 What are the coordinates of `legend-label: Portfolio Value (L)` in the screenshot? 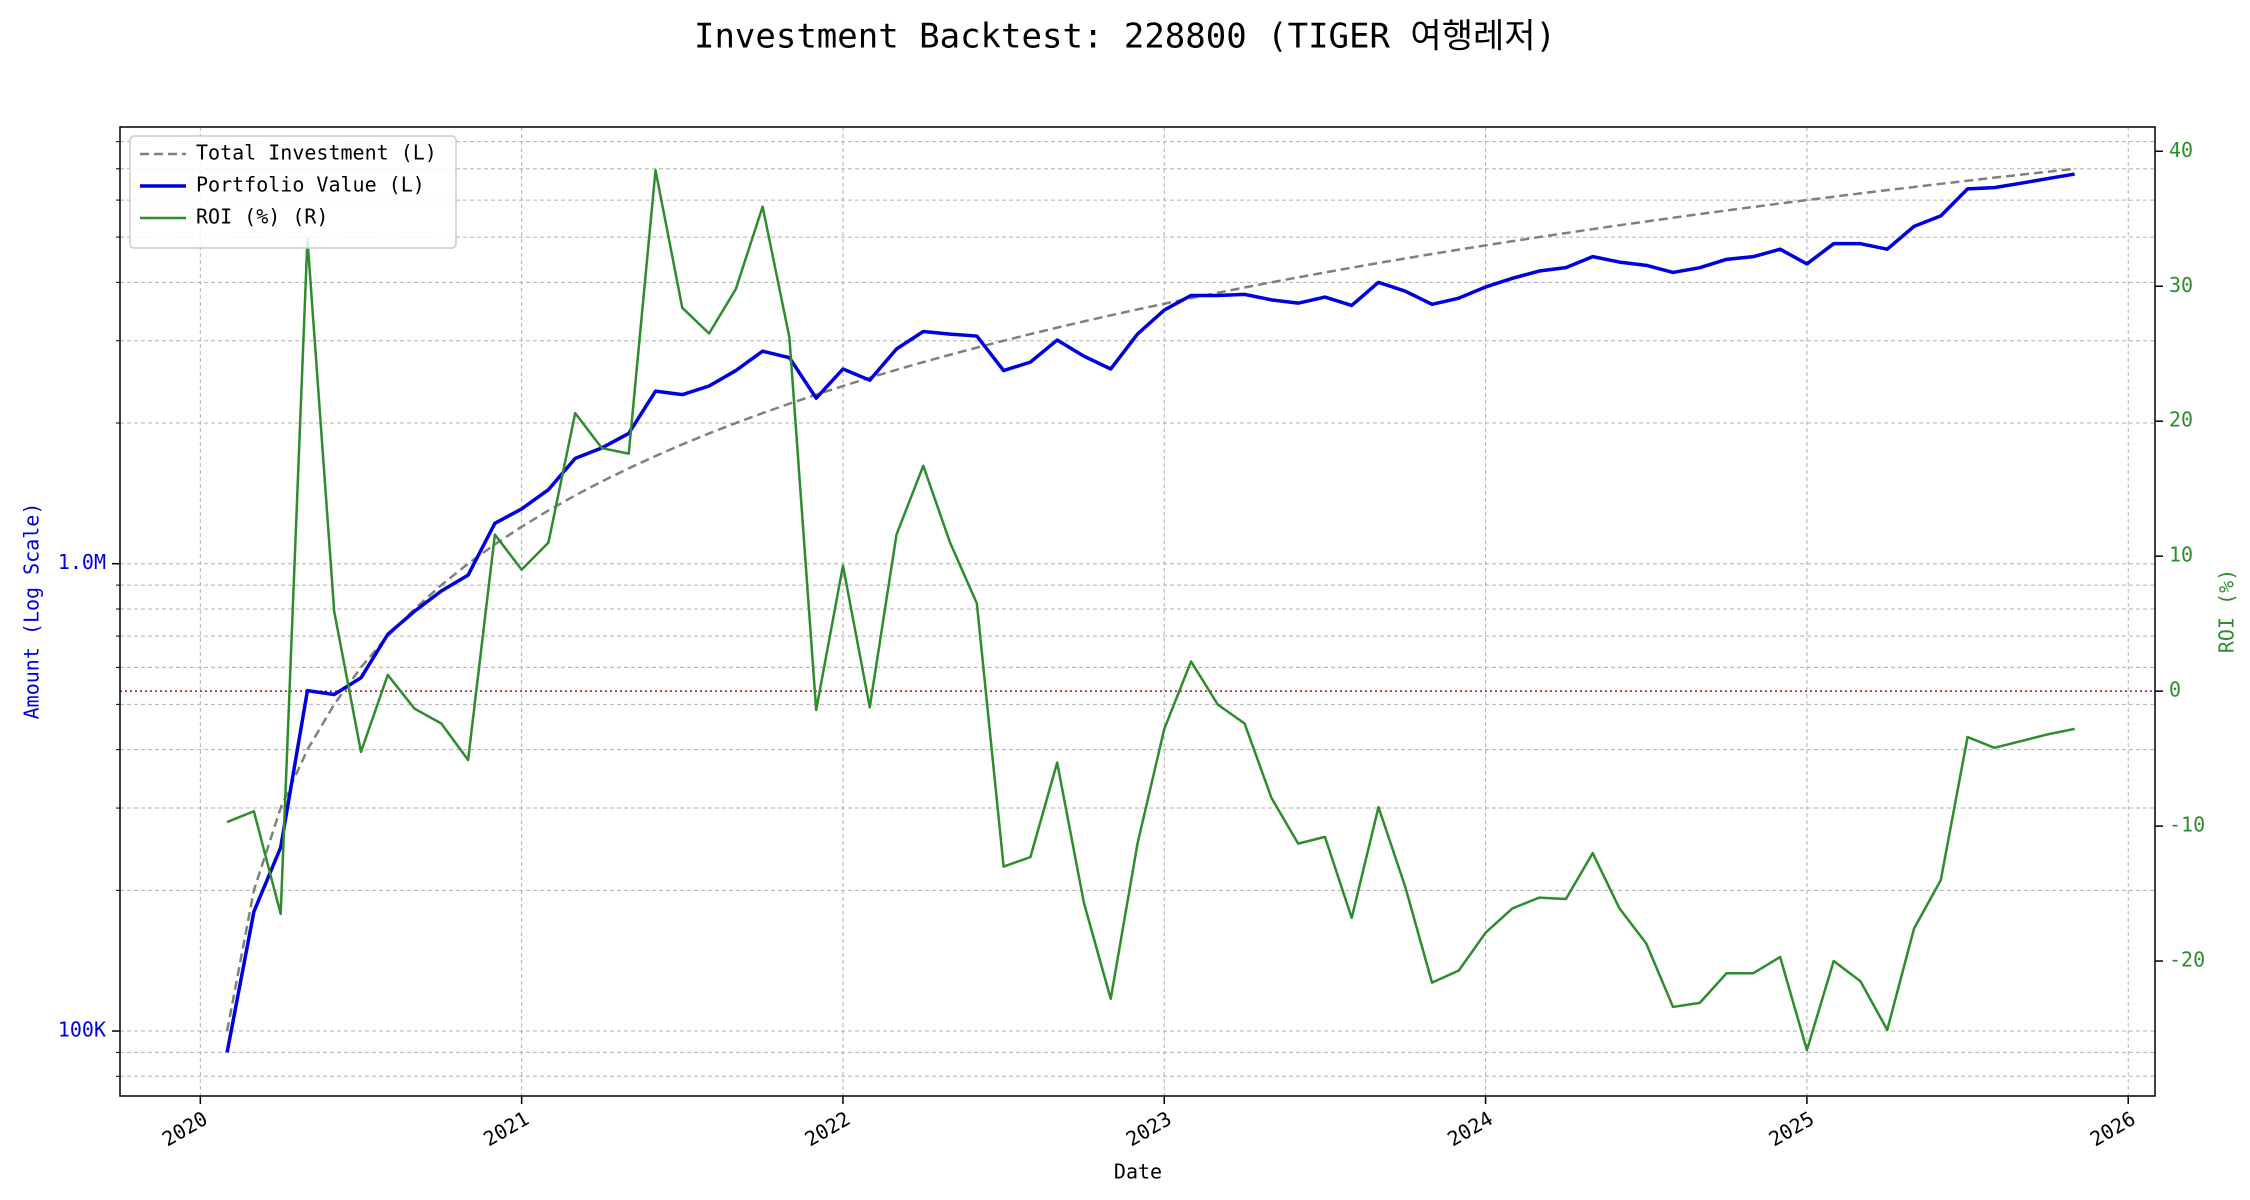 It's located at (310, 185).